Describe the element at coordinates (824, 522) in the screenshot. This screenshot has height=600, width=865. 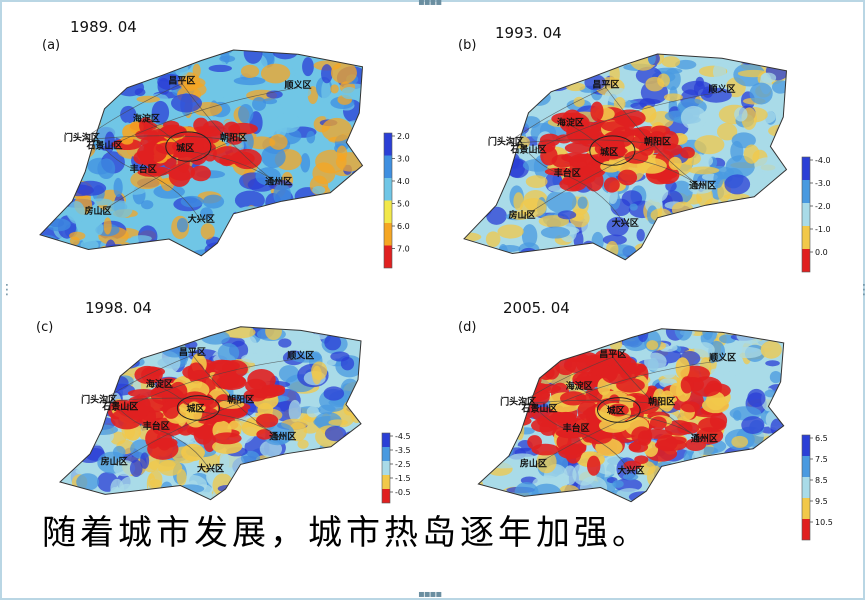
I see `legend-tick: 10.5` at that location.